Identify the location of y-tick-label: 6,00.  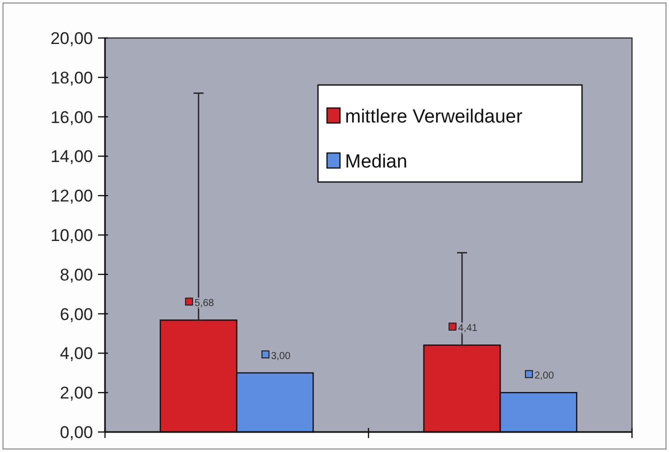
(76, 314).